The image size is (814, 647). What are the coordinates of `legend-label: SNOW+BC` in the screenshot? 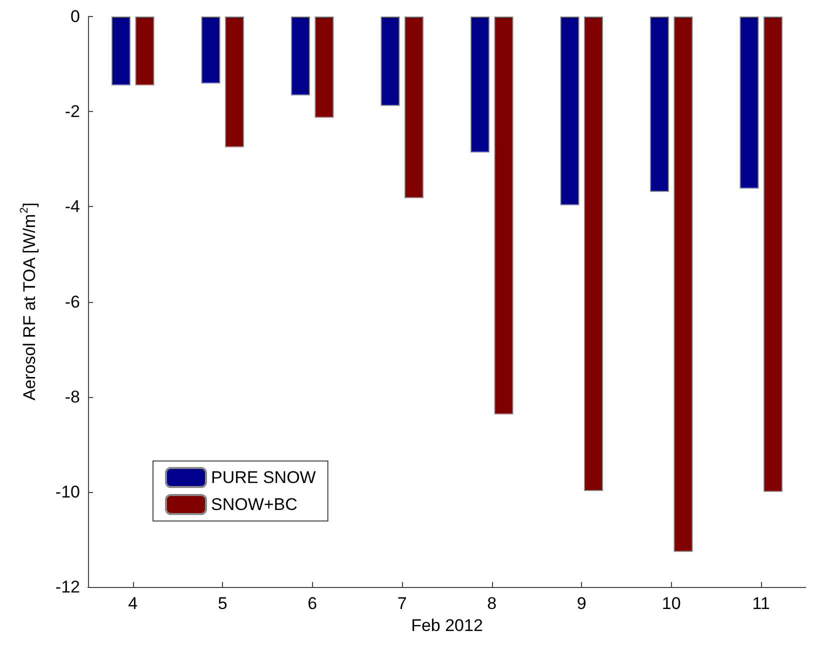 It's located at (254, 504).